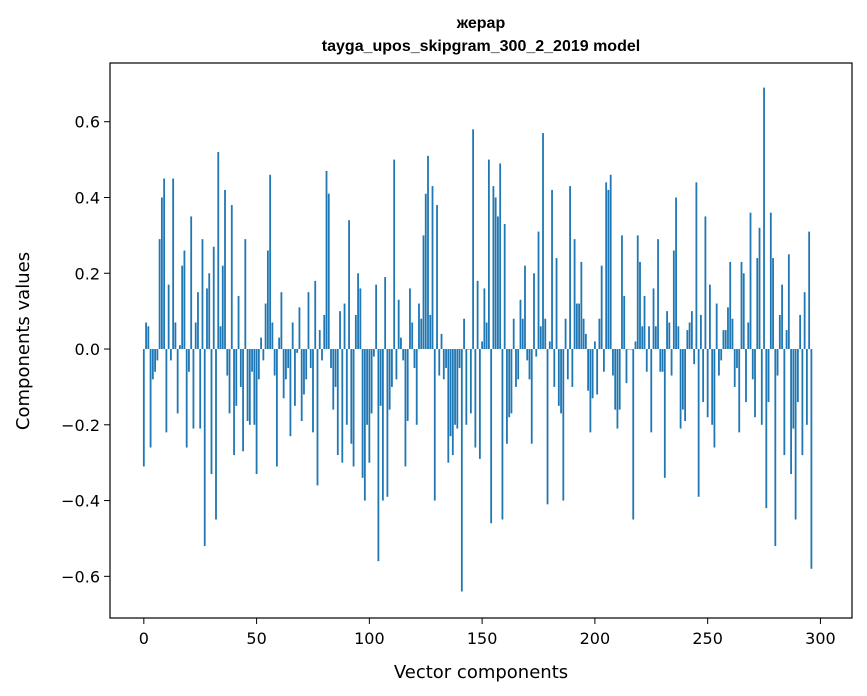 Image resolution: width=867 pixels, height=696 pixels. Describe the element at coordinates (87, 273) in the screenshot. I see `y-tick-label: 0.2` at that location.